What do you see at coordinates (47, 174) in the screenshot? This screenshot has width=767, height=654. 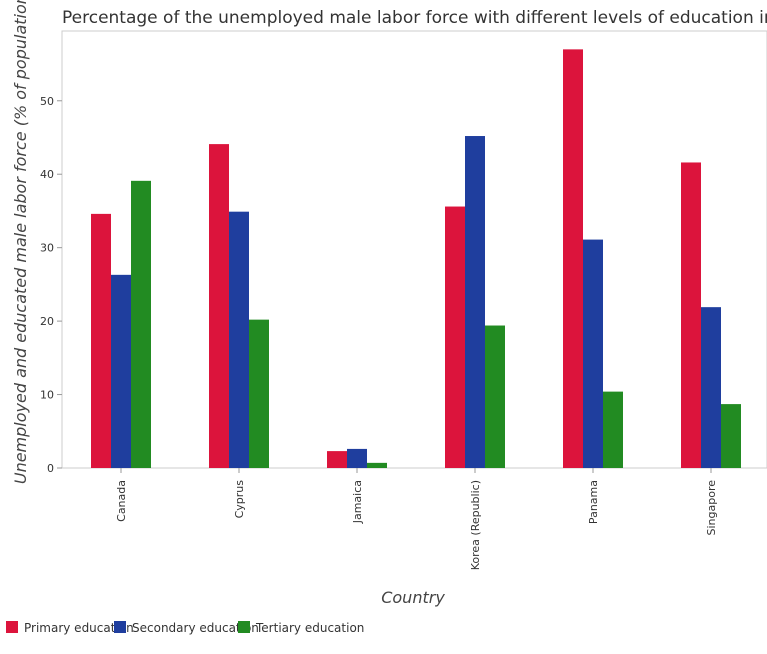 I see `y-tick-label: 40` at bounding box center [47, 174].